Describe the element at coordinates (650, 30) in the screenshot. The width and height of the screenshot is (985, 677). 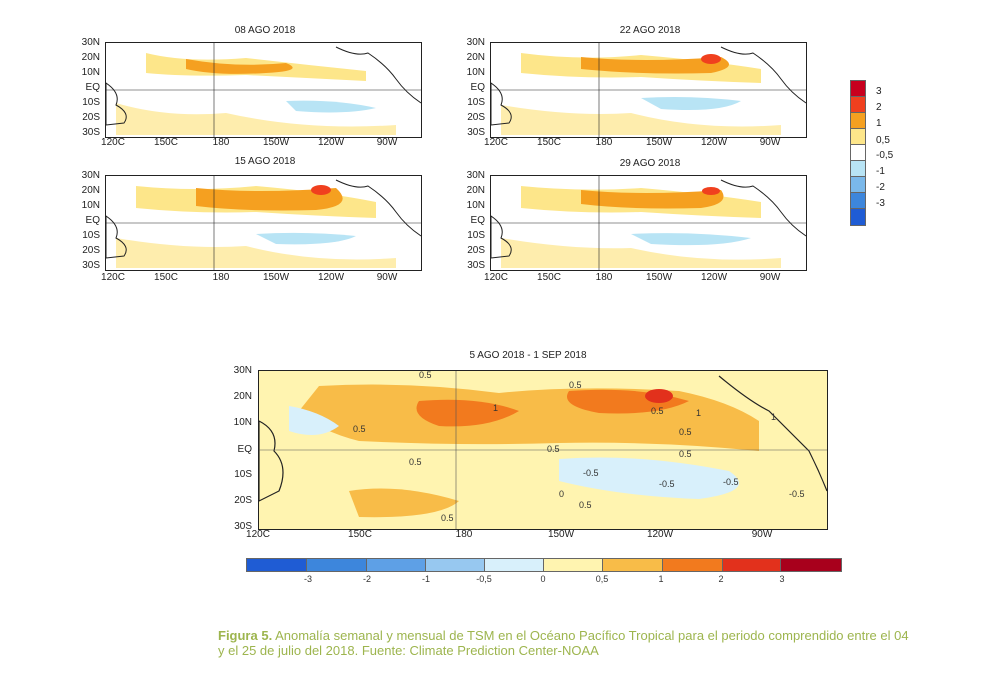
I see `map-title: 22 AGO 2018` at that location.